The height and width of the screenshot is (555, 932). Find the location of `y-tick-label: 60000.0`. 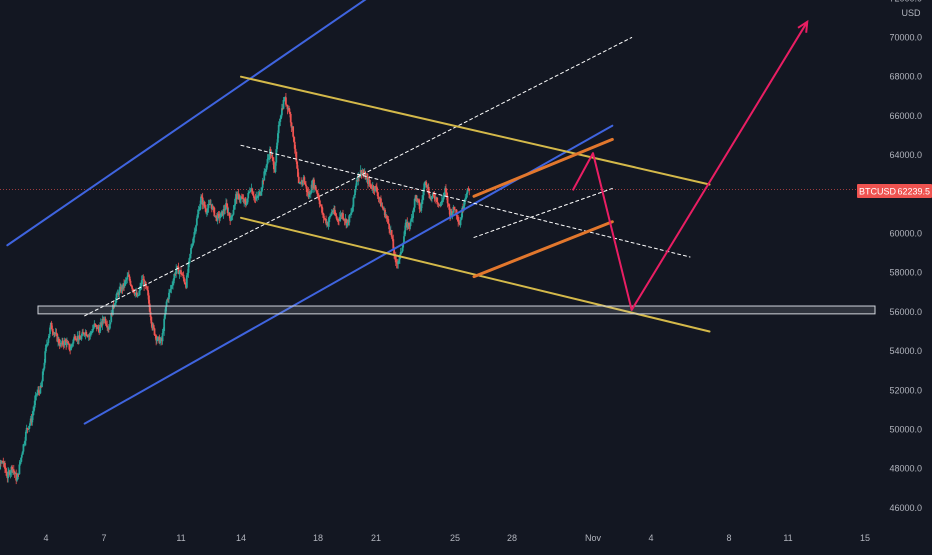

y-tick-label: 60000.0 is located at coordinates (905, 234).